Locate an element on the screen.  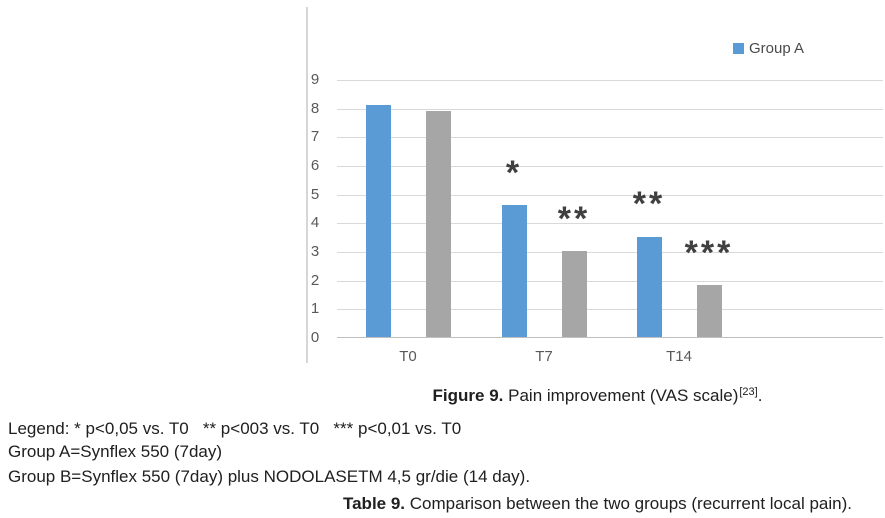
significance-asterisk-annotation: * is located at coordinates (514, 173).